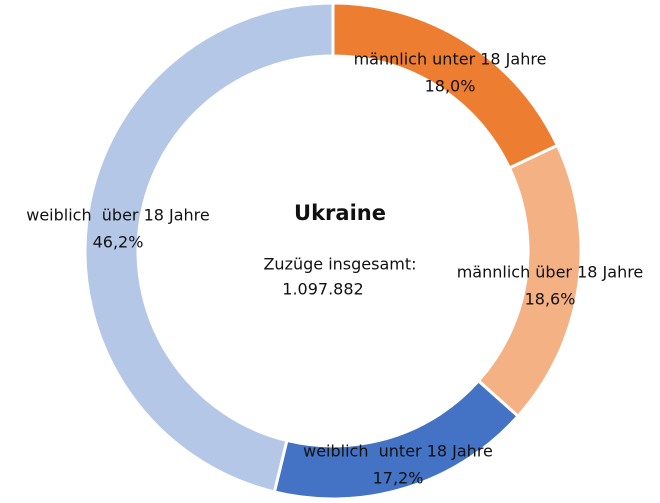 The width and height of the screenshot is (660, 503). What do you see at coordinates (550, 299) in the screenshot?
I see `value-label: 18,6%` at bounding box center [550, 299].